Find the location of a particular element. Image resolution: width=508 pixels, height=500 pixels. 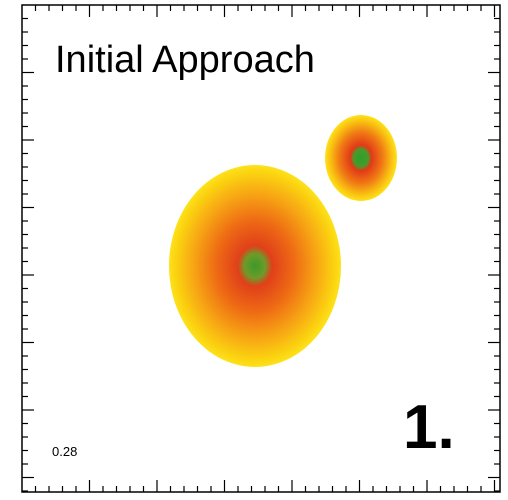

step-label: 1. is located at coordinates (429, 427).